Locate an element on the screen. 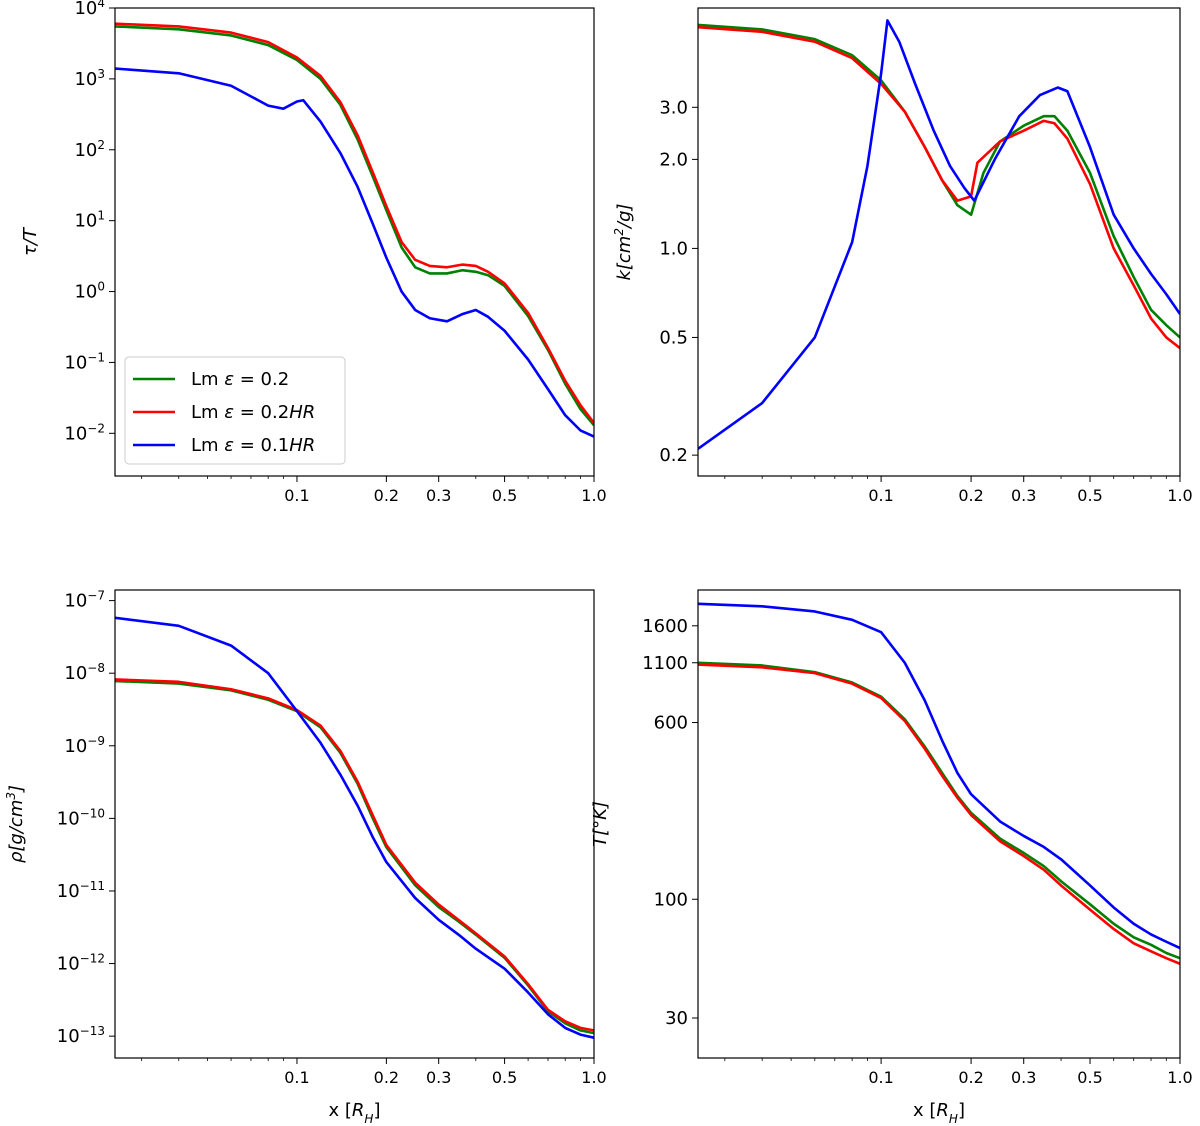 This screenshot has width=1200, height=1126. y-tick-label: 0.5 is located at coordinates (673, 337).